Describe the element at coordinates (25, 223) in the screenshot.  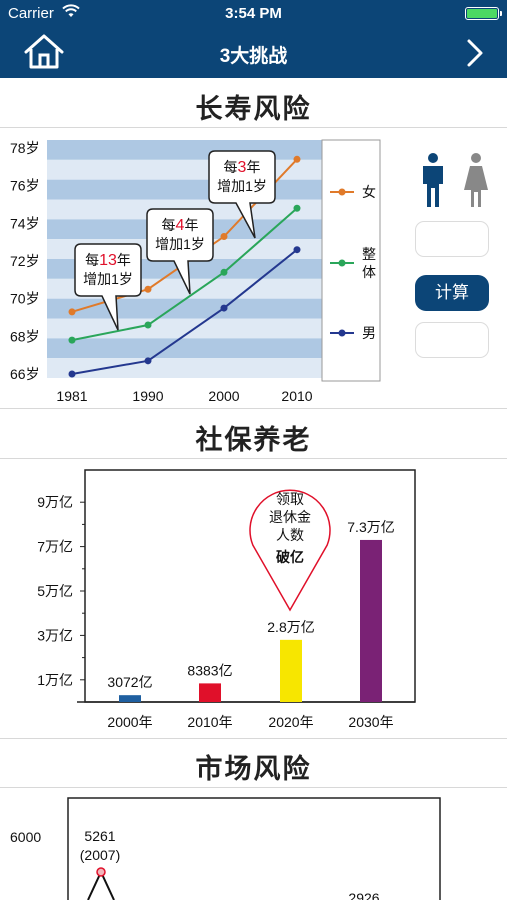
I see `y-tick-label: 74岁` at that location.